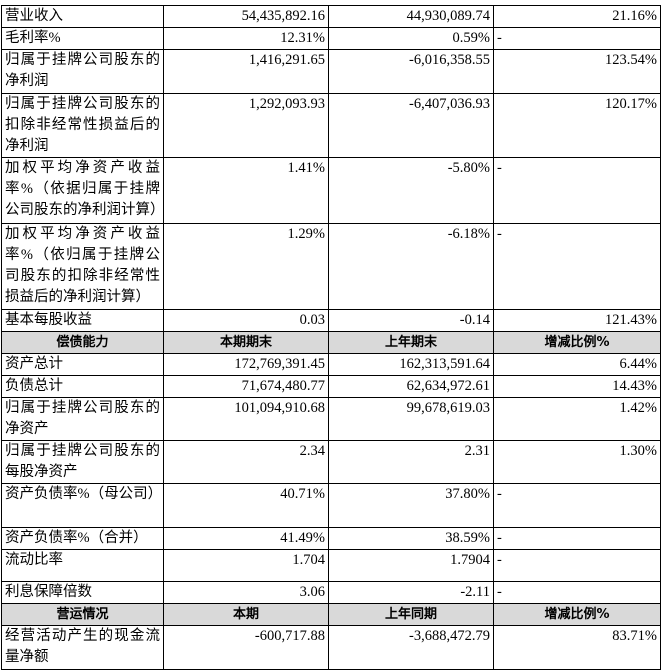 The image size is (662, 670). I want to click on value-cell: 1.30%, so click(577, 462).